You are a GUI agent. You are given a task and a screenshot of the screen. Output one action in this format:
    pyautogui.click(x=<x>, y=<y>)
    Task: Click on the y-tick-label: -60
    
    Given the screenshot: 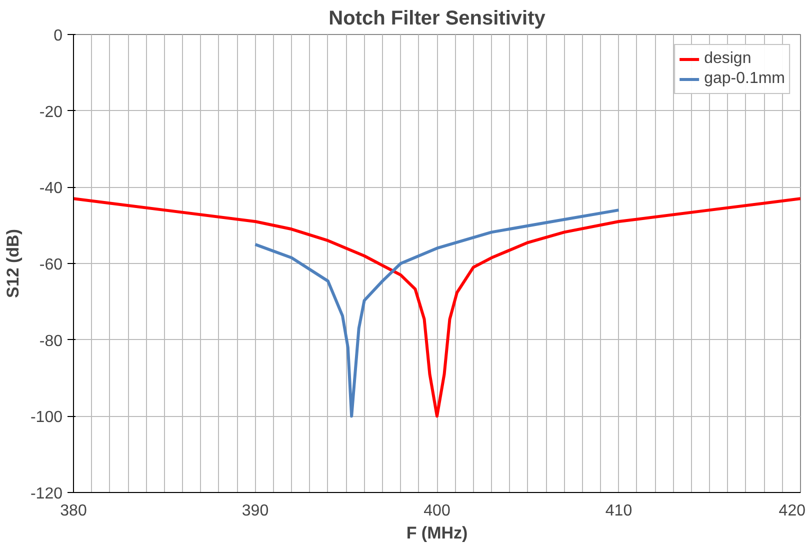 What is the action you would take?
    pyautogui.click(x=51, y=265)
    